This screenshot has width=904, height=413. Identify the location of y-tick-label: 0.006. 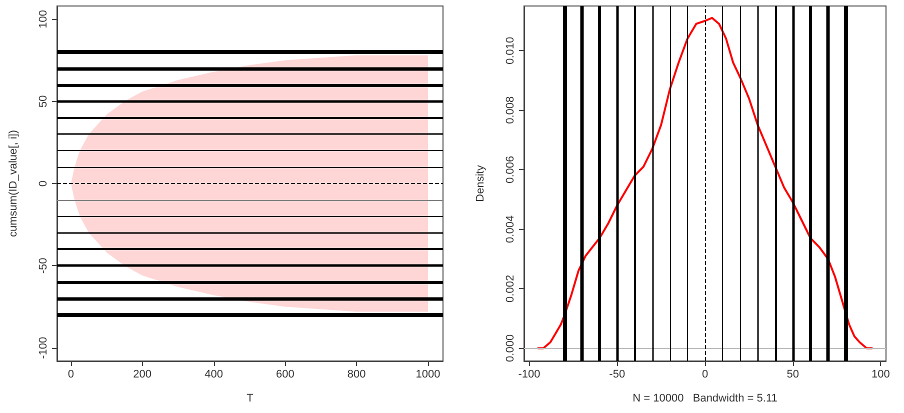
(510, 170).